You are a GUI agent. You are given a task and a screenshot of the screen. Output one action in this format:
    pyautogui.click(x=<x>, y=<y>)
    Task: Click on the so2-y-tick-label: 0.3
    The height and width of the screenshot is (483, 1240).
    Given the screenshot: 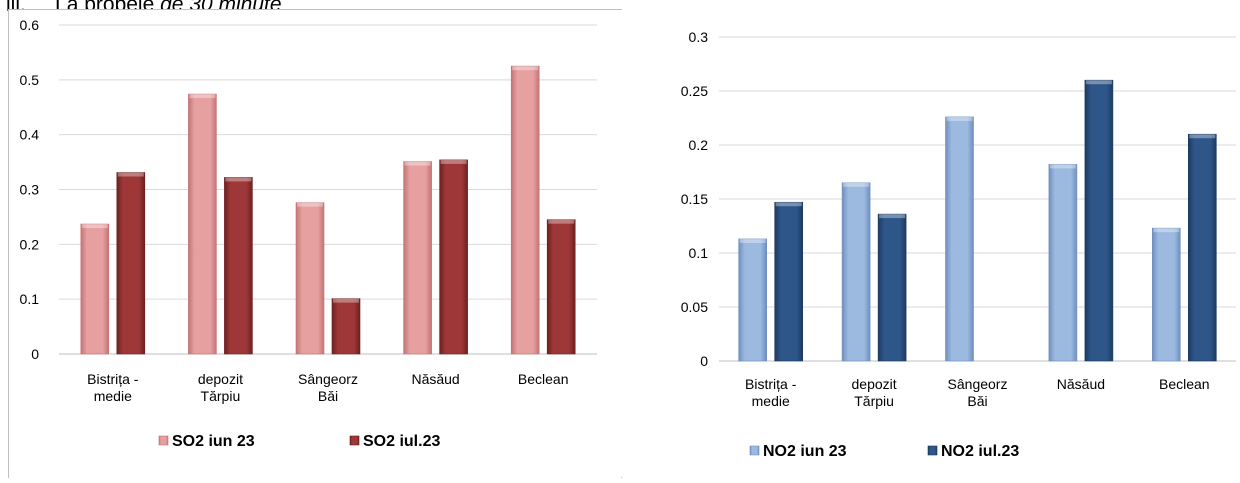 What is the action you would take?
    pyautogui.click(x=30, y=190)
    